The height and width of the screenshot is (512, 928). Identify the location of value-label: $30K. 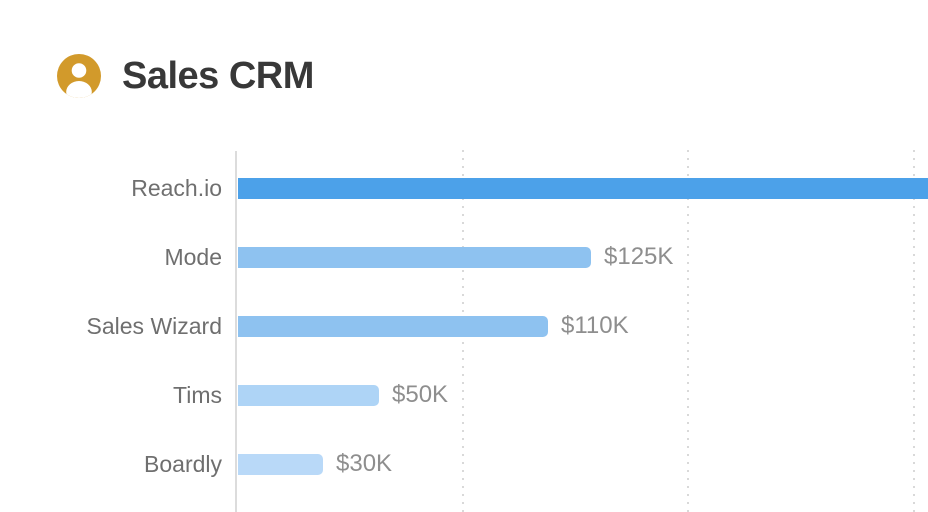
(364, 463).